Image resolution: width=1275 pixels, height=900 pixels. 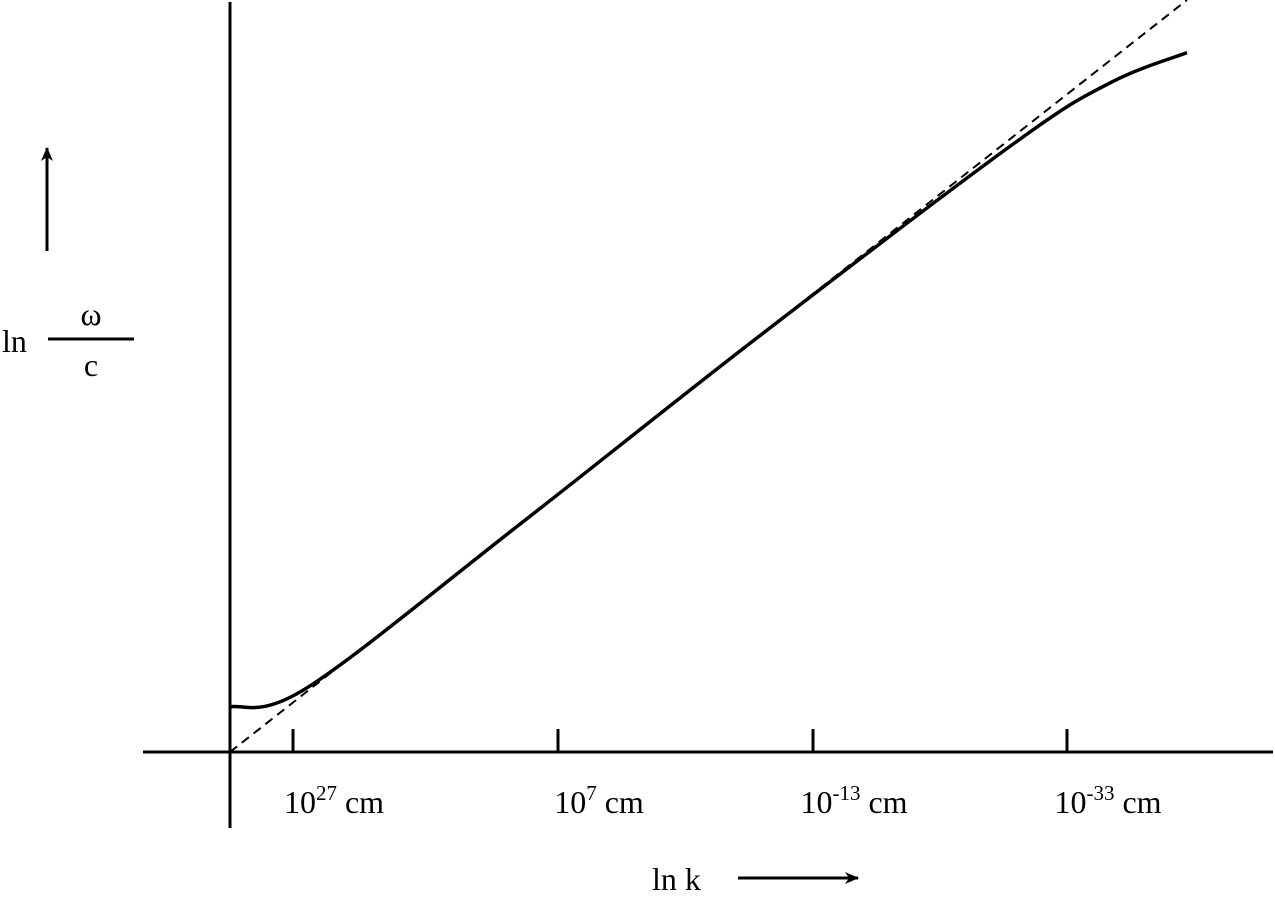 What do you see at coordinates (1100, 793) in the screenshot?
I see `x-tick-label-exponent-3: -33` at bounding box center [1100, 793].